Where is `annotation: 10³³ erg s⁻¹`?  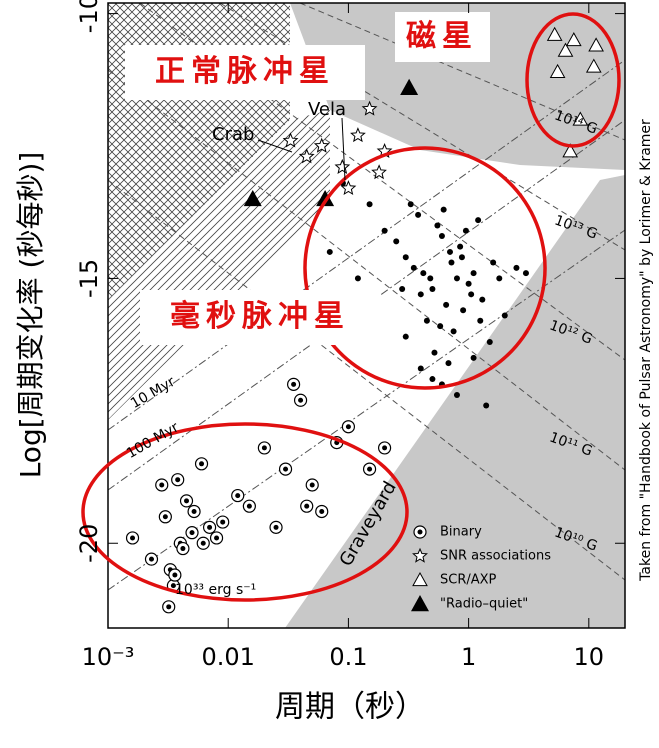 annotation: 10³³ erg s⁻¹ is located at coordinates (215, 590).